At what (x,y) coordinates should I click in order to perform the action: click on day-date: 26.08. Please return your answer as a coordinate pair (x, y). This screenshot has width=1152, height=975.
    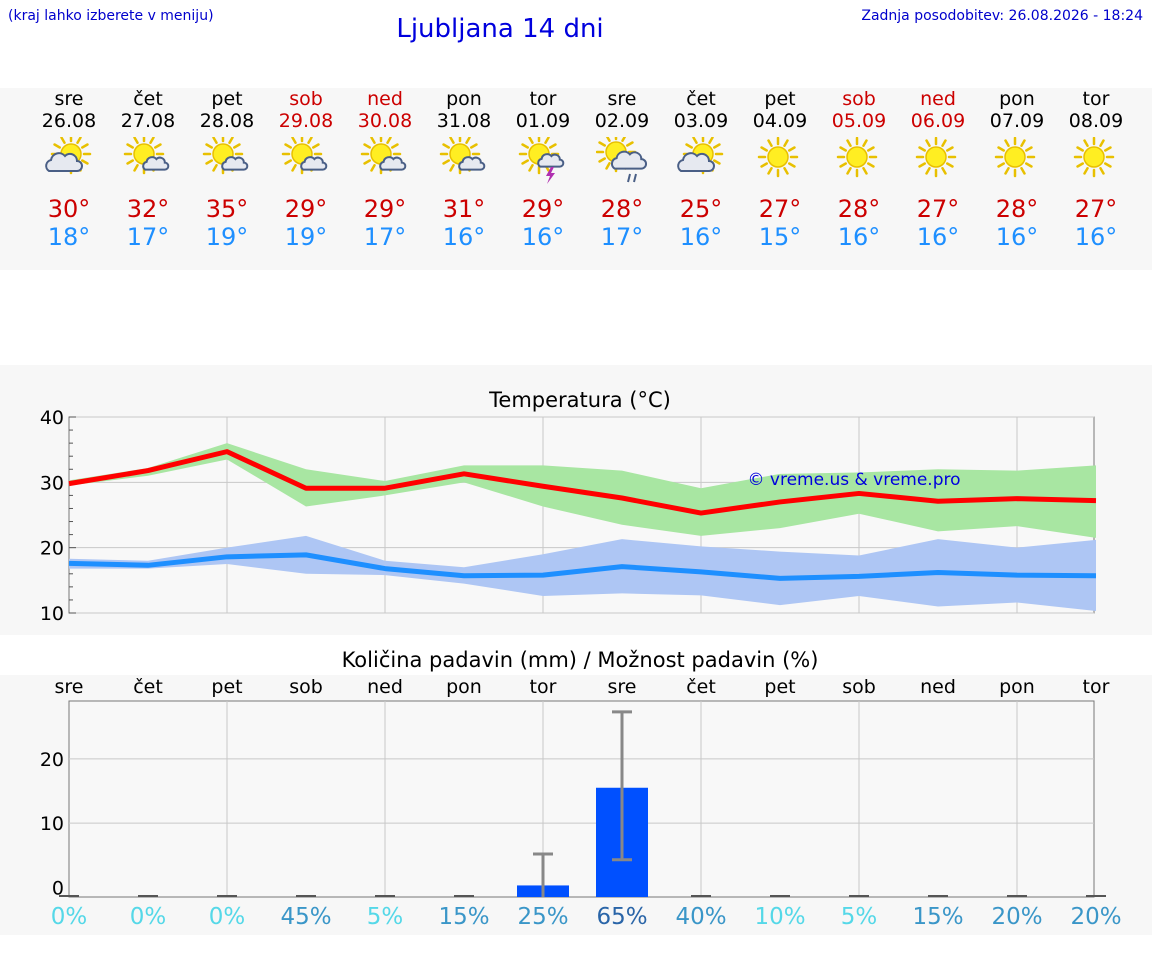
    Looking at the image, I should click on (69, 121).